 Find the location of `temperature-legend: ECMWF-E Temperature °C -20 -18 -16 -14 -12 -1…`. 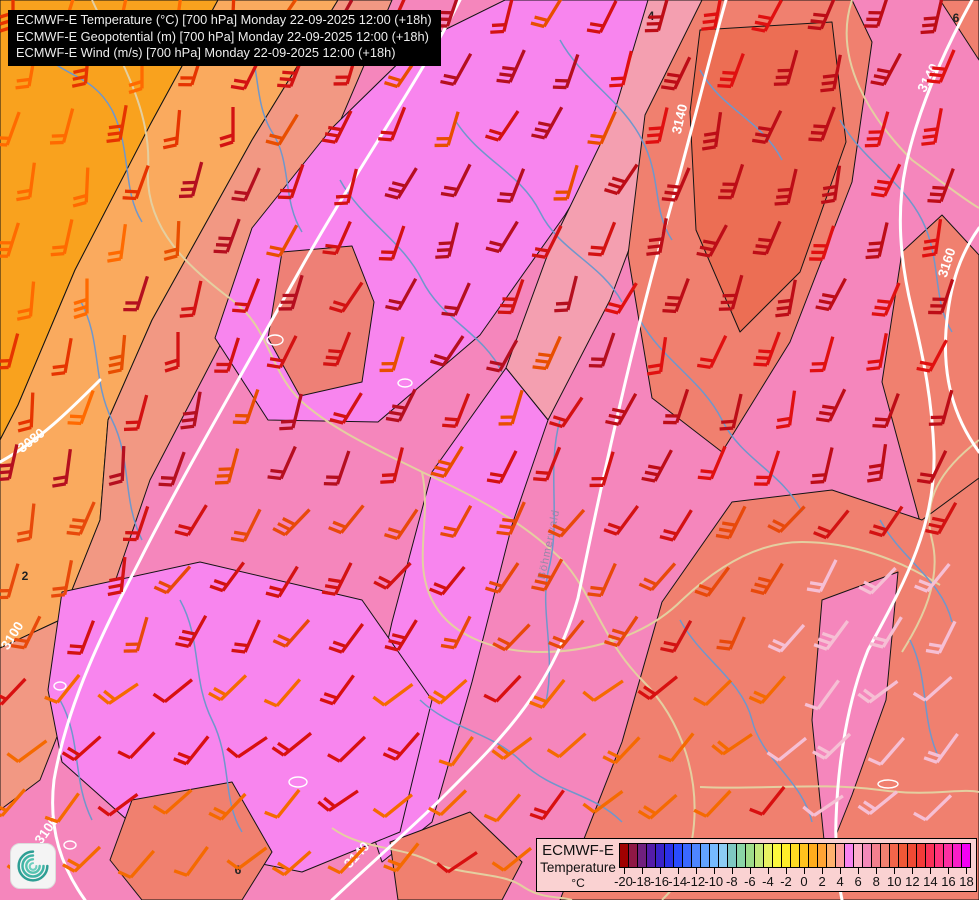

temperature-legend: ECMWF-E Temperature °C -20 -18 -16 -14 -12 -1… is located at coordinates (756, 865).